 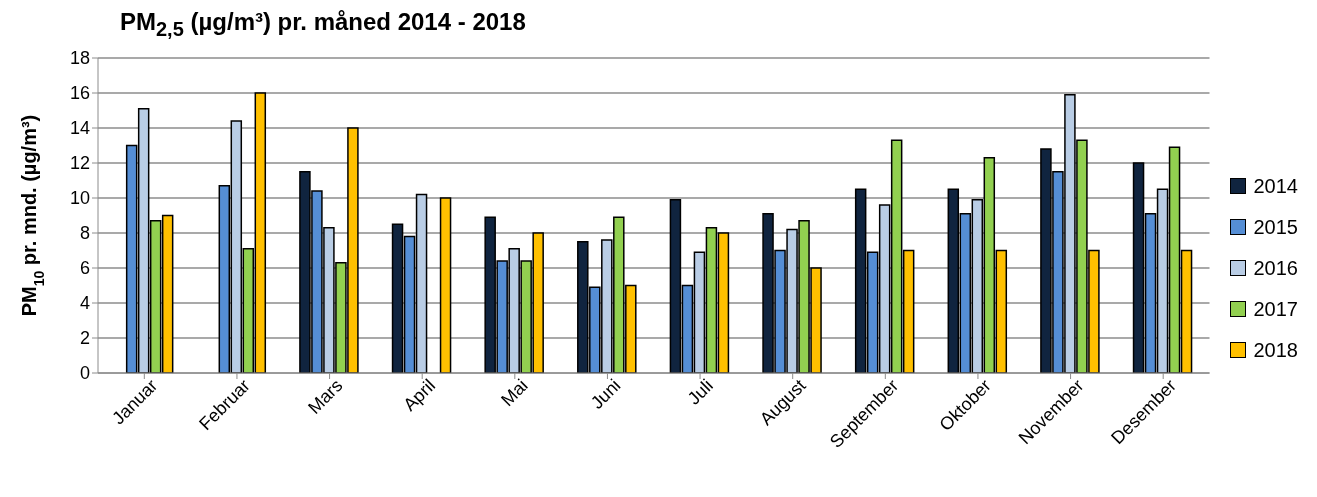 What do you see at coordinates (84, 268) in the screenshot?
I see `y-tick-label: 6` at bounding box center [84, 268].